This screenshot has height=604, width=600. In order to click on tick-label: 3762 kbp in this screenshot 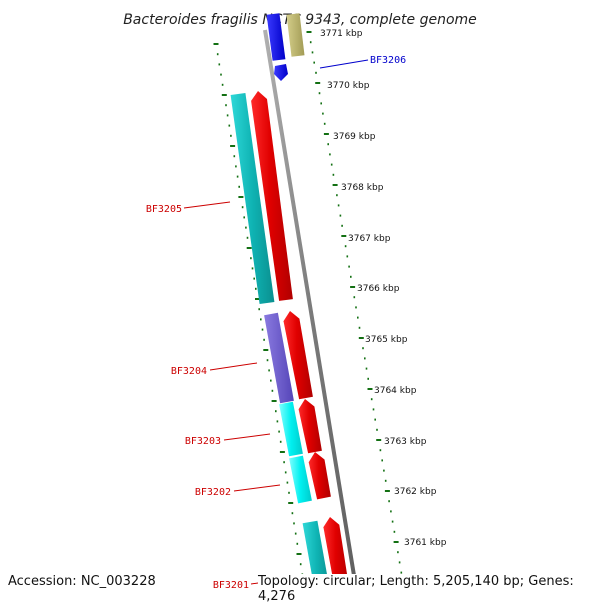, I will do `click(415, 492)`.